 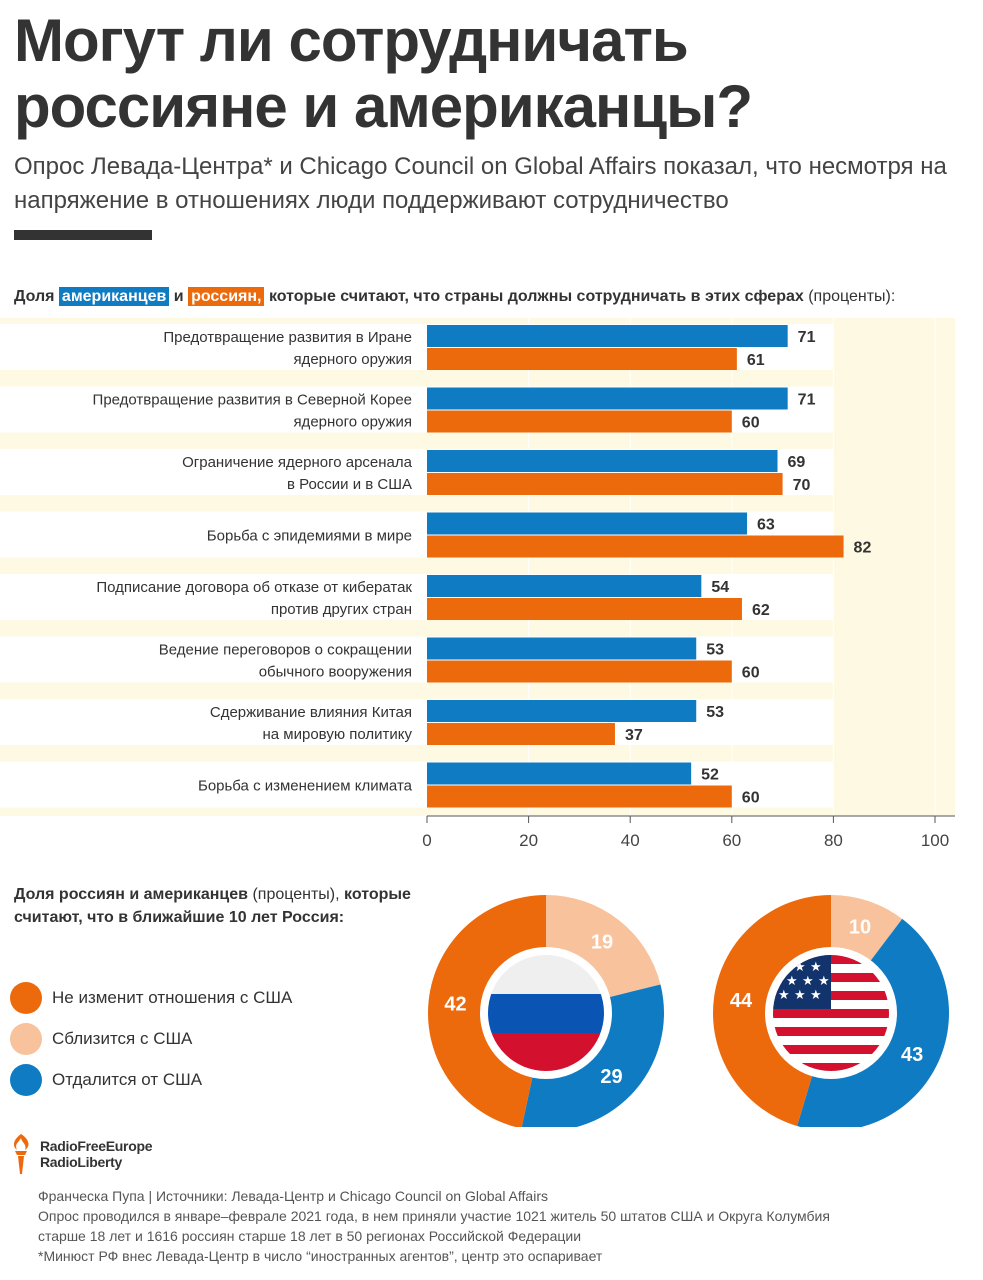 I want to click on category-label: обычного вооружения, so click(x=335, y=672).